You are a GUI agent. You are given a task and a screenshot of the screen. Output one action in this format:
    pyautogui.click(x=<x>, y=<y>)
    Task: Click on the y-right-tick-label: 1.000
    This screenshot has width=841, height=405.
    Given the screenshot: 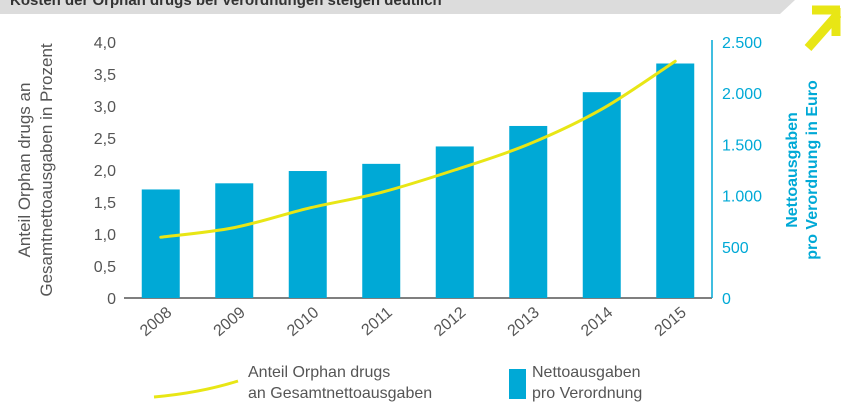 What is the action you would take?
    pyautogui.click(x=742, y=197)
    